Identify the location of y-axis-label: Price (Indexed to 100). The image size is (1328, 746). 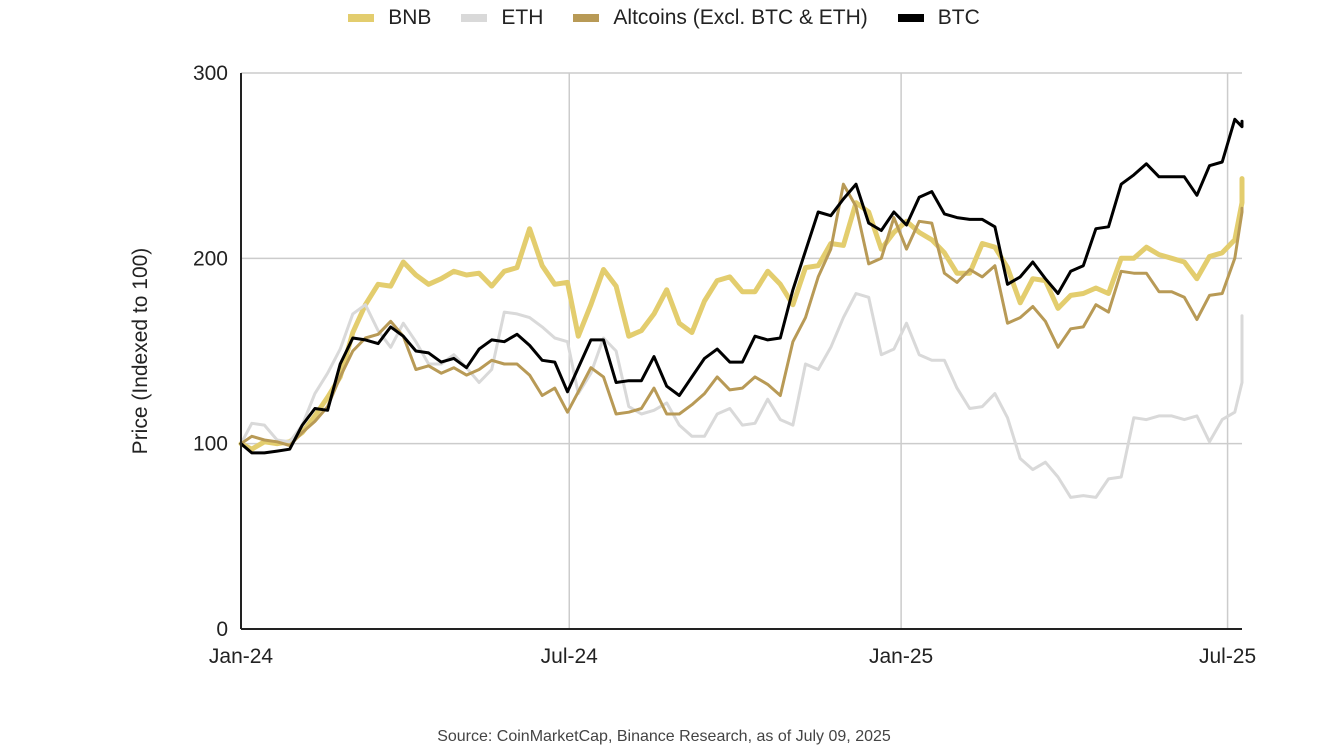
(140, 351).